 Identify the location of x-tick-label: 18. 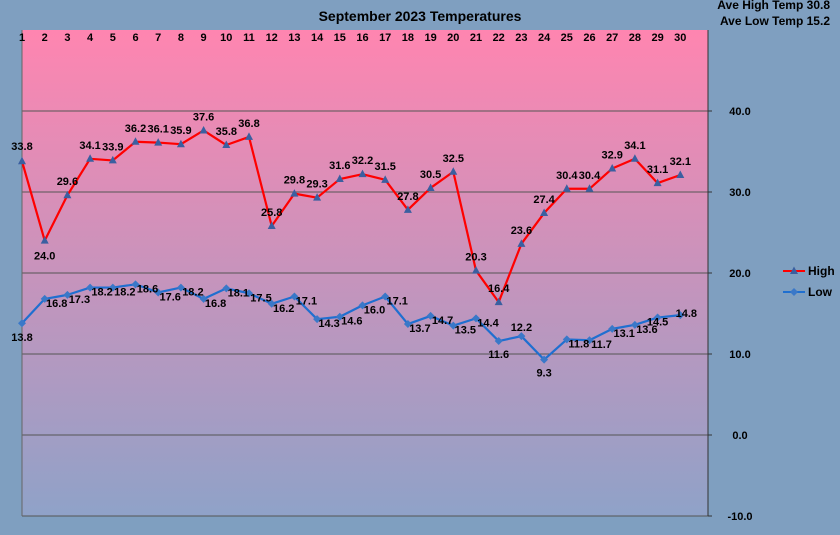
(408, 38).